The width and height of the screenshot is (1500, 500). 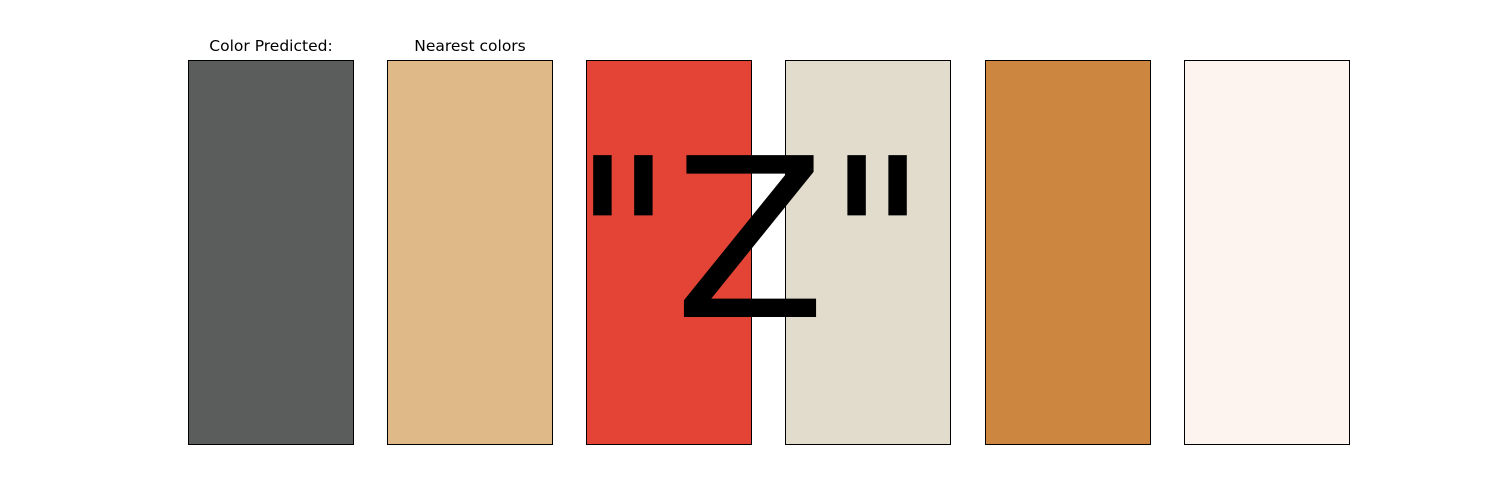 What do you see at coordinates (271, 46) in the screenshot?
I see `predicted-title: Color Predicted:` at bounding box center [271, 46].